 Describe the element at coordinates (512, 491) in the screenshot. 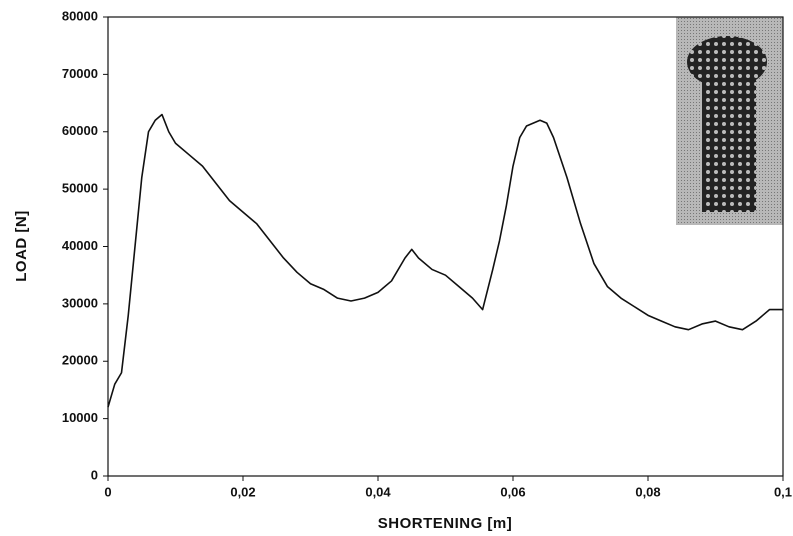

I see `x-tick-label: 0,06` at that location.